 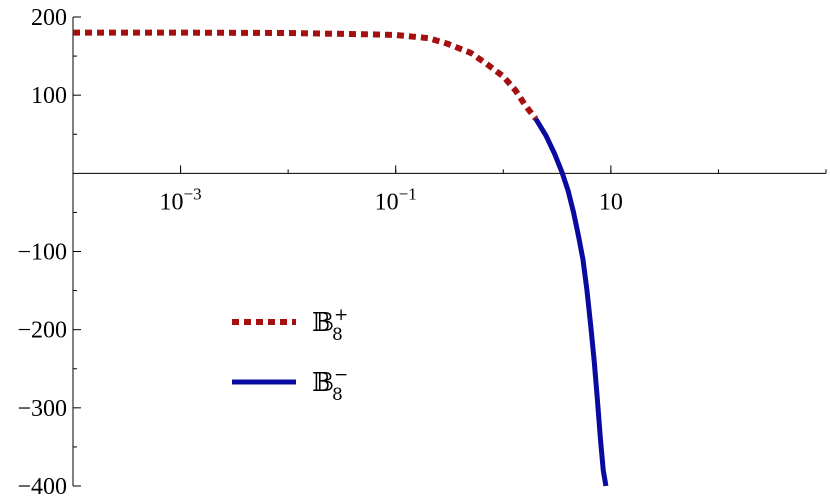 I want to click on y-tick-label: 100, so click(x=49, y=96).